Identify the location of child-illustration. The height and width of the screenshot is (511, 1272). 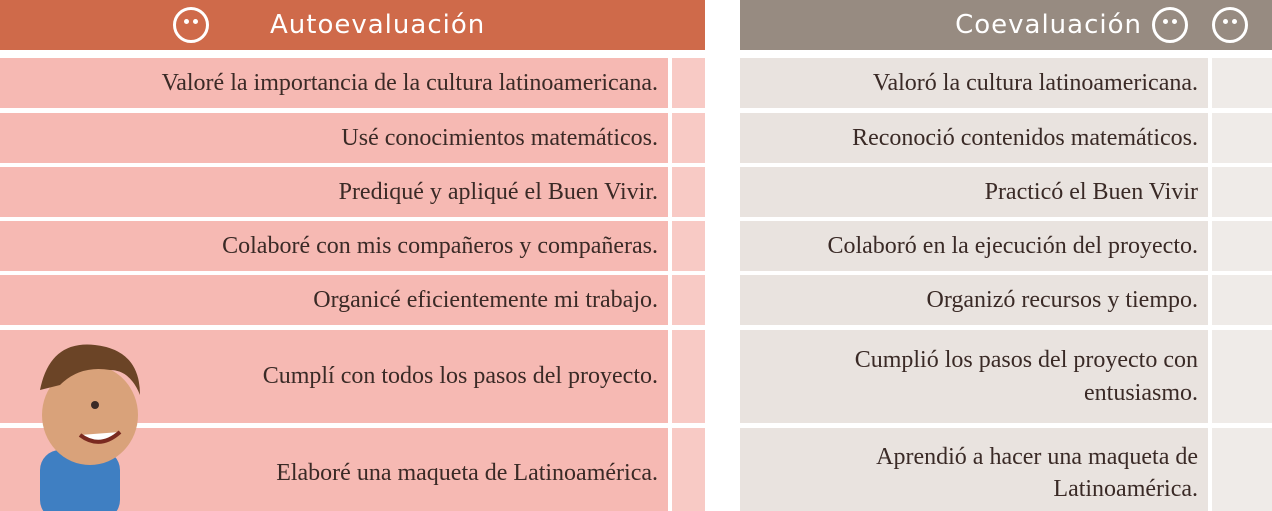
(90, 427).